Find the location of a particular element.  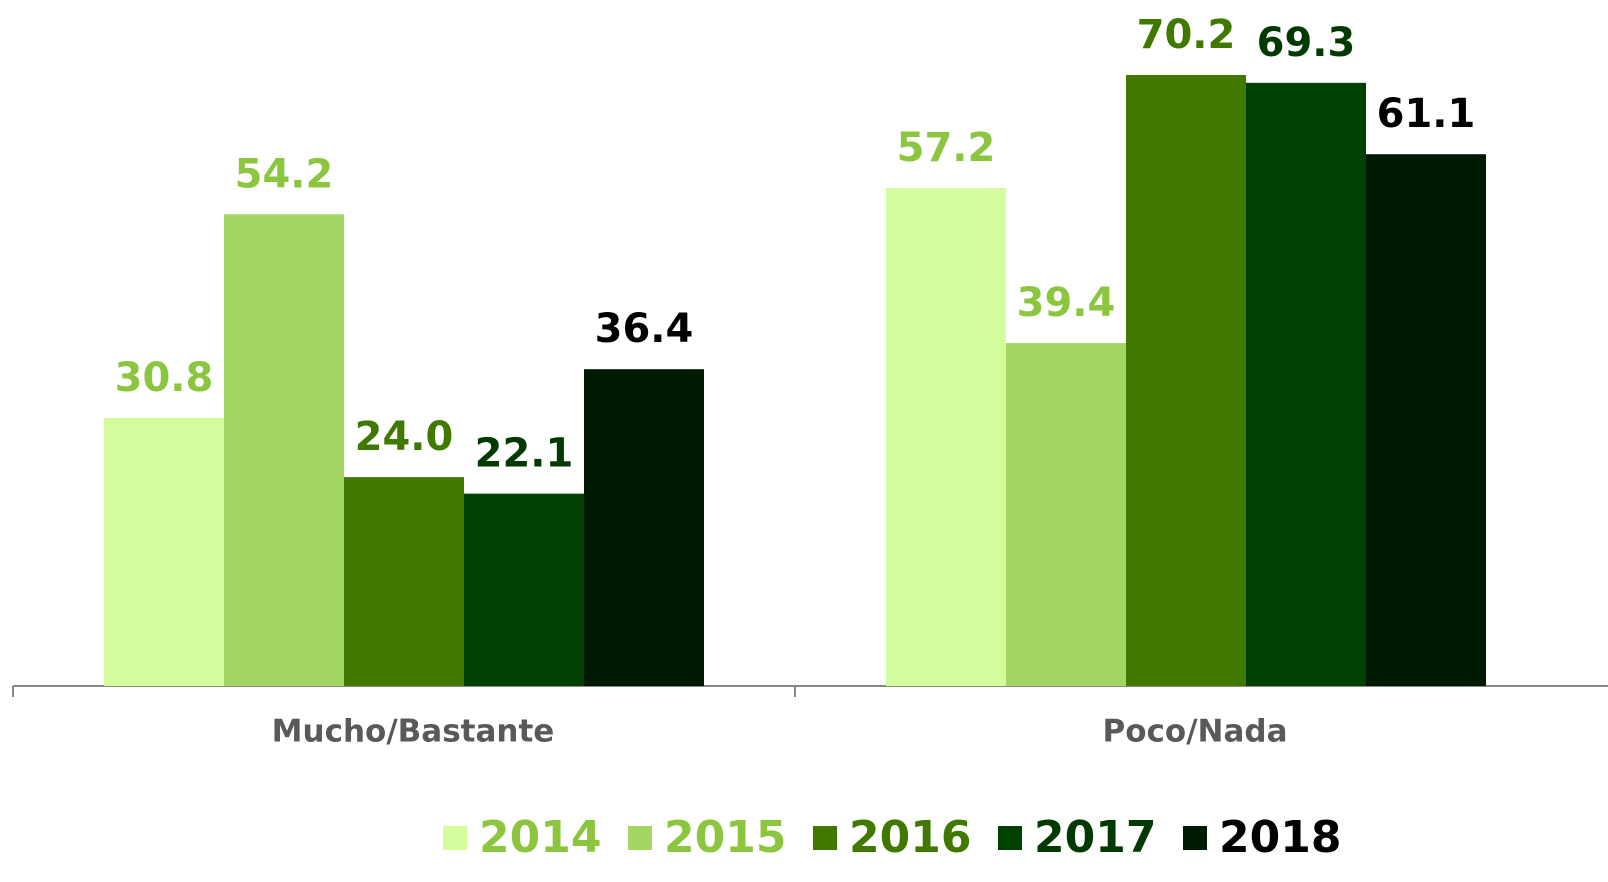

data-label: 24.0 is located at coordinates (404, 437).